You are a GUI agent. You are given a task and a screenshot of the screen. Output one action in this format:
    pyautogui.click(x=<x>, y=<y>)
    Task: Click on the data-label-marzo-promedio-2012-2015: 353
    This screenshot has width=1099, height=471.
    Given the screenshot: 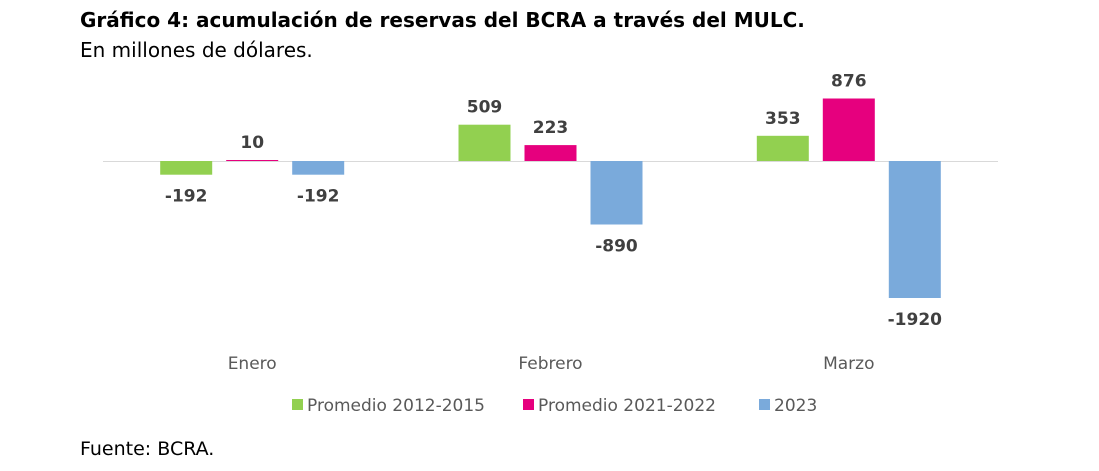 What is the action you would take?
    pyautogui.click(x=783, y=119)
    